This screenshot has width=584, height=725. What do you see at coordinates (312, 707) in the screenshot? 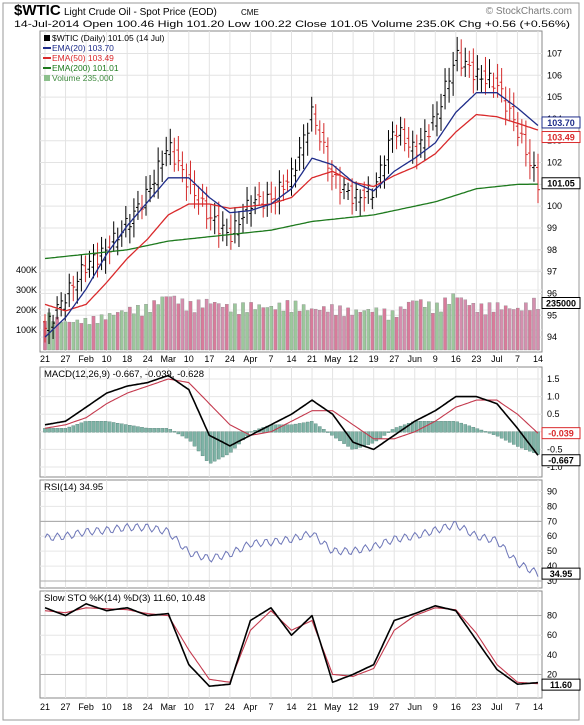
I see `date-label-bottom: 21` at bounding box center [312, 707].